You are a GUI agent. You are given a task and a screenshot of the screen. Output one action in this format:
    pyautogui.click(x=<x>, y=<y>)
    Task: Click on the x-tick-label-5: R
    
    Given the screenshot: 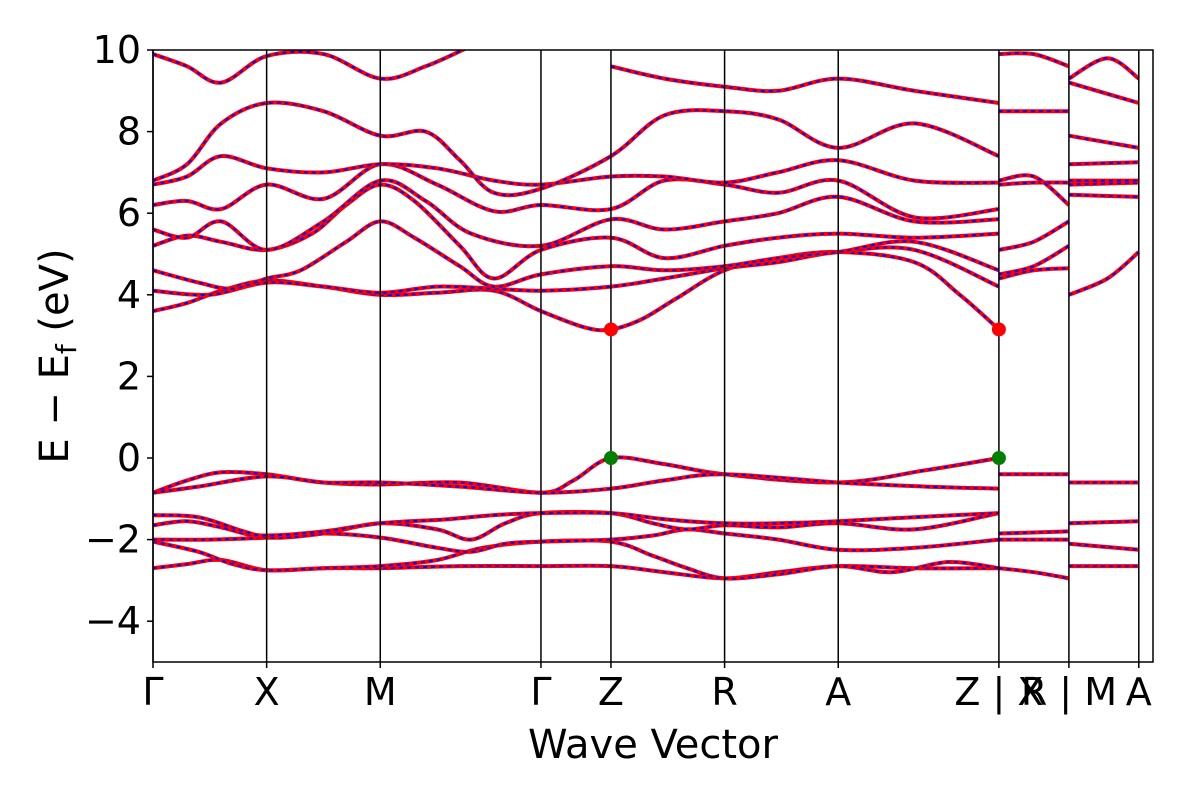 What is the action you would take?
    pyautogui.click(x=724, y=692)
    